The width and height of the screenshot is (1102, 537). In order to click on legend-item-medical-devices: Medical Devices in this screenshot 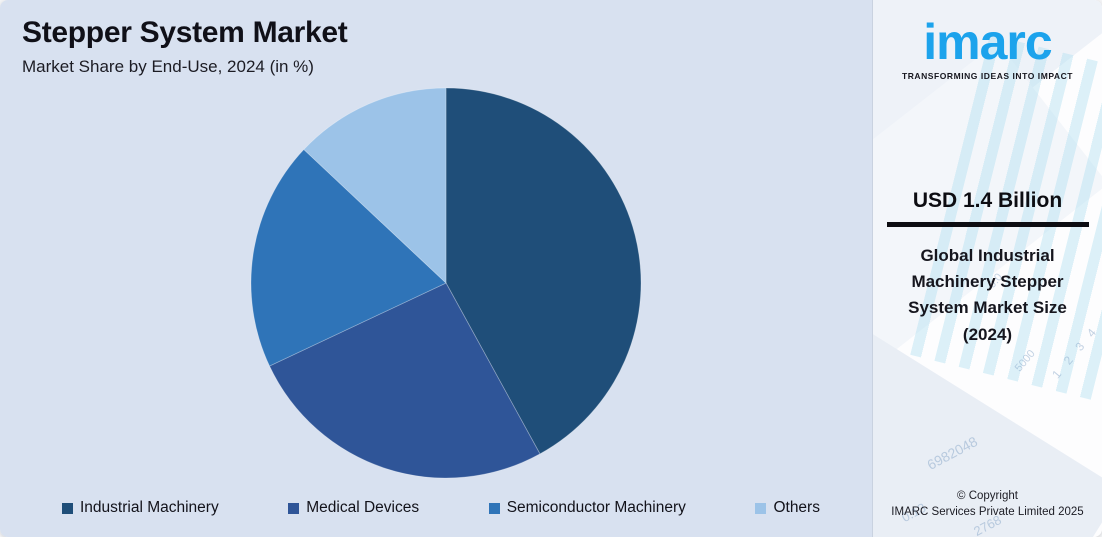, I will do `click(353, 508)`.